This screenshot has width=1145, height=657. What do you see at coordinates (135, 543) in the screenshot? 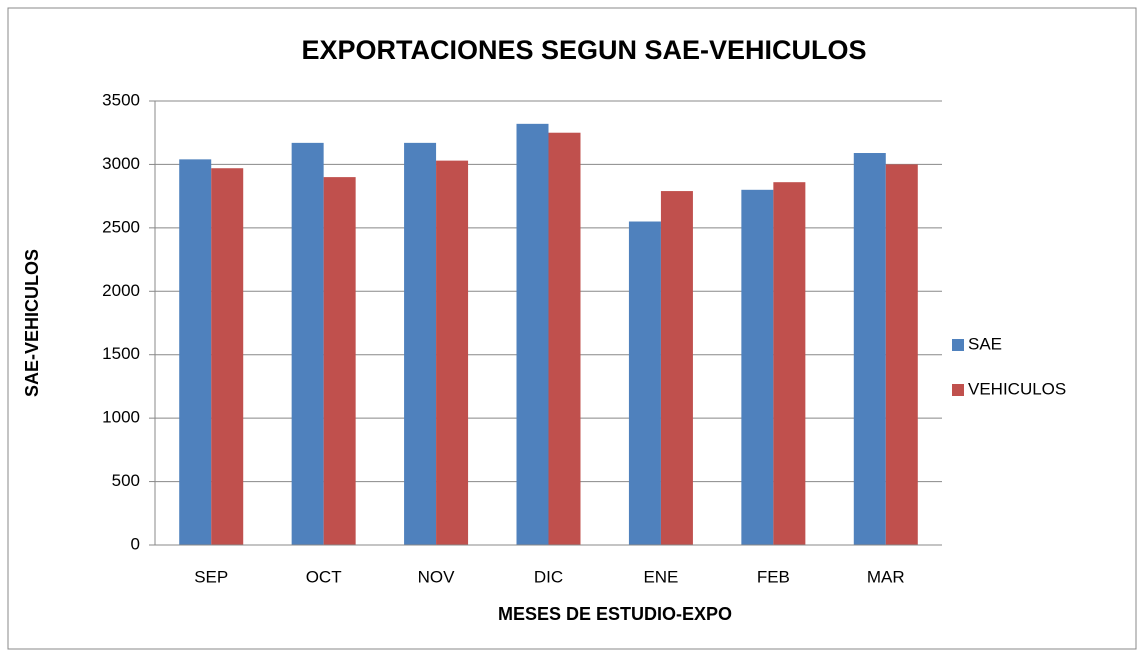
I see `y-tick-label: 0` at bounding box center [135, 543].